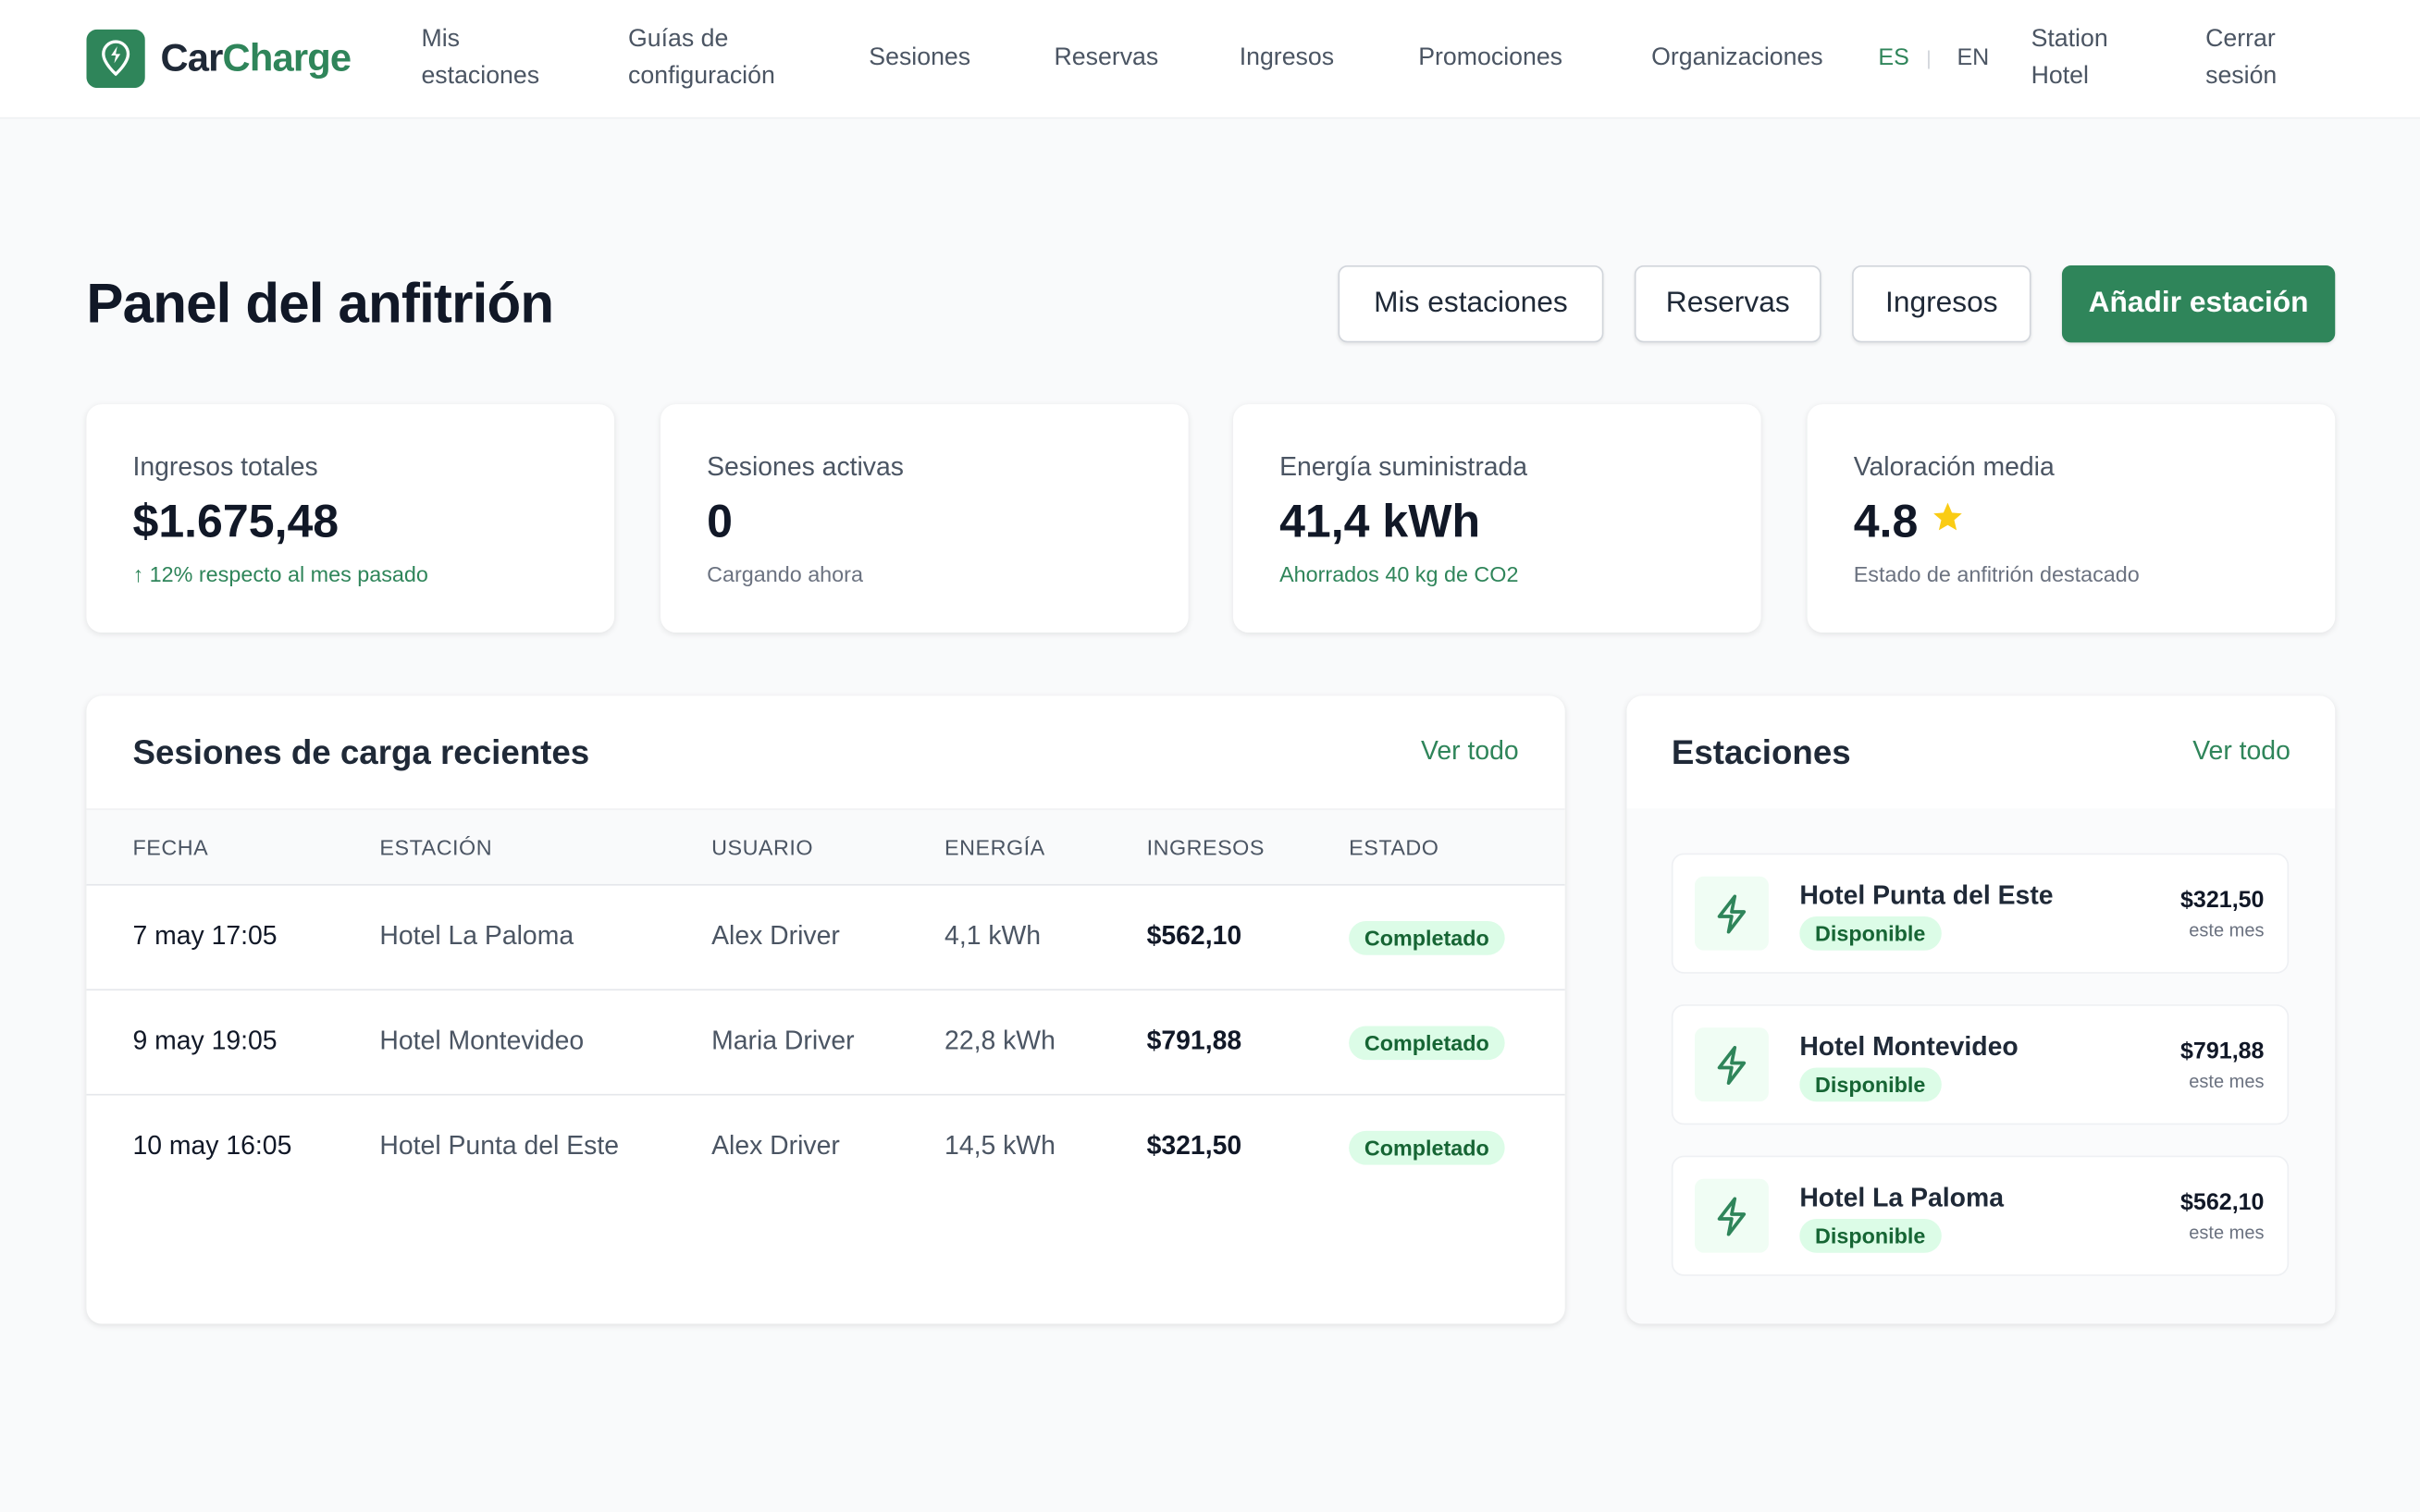 Image resolution: width=2420 pixels, height=1512 pixels. Describe the element at coordinates (1893, 57) in the screenshot. I see `lang-es: ES` at that location.